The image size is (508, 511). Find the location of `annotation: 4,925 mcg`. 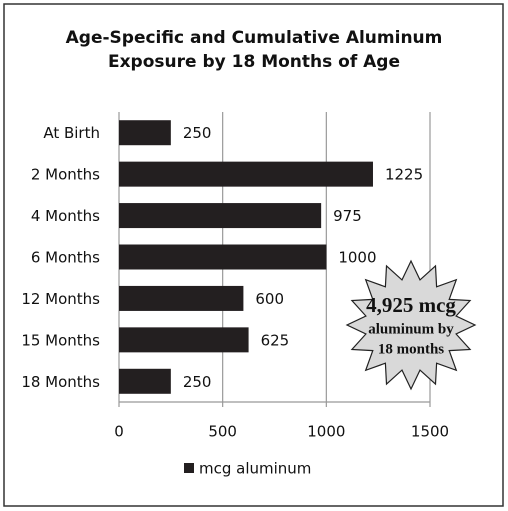

annotation: 4,925 mcg is located at coordinates (411, 305).